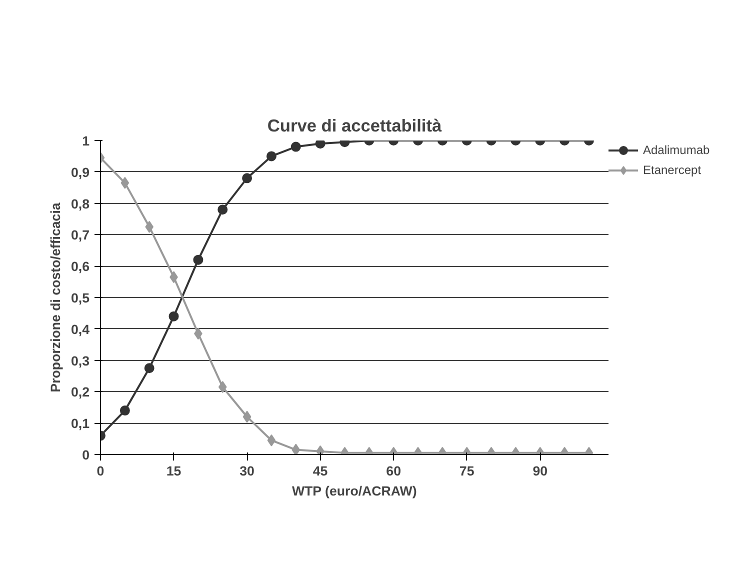 Image resolution: width=739 pixels, height=568 pixels. What do you see at coordinates (80, 424) in the screenshot?
I see `y-tick-label: 0,1` at bounding box center [80, 424].